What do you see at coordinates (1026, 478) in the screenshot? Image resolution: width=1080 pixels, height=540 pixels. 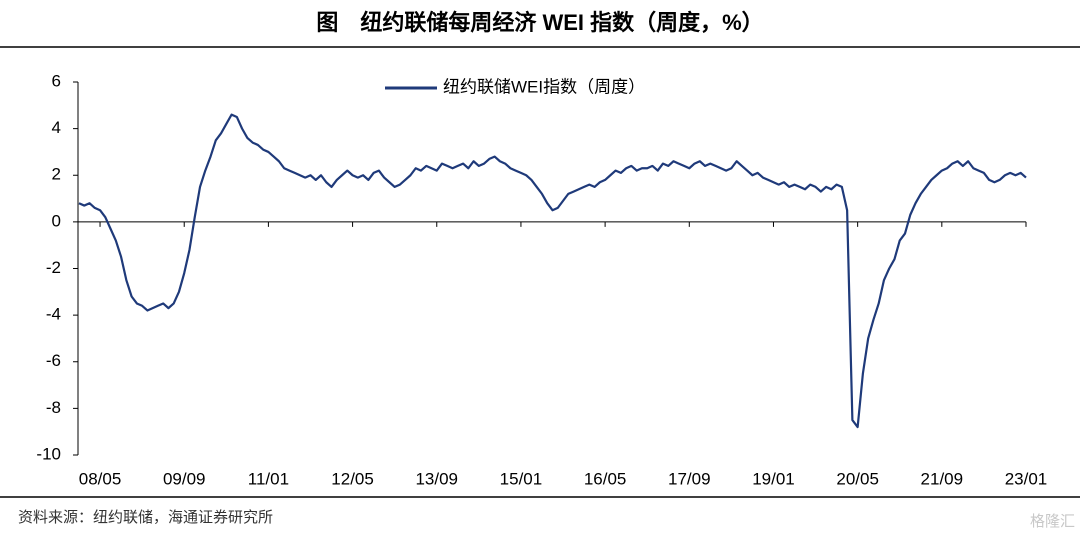 I see `x-tick-label: 23/01` at bounding box center [1026, 478].